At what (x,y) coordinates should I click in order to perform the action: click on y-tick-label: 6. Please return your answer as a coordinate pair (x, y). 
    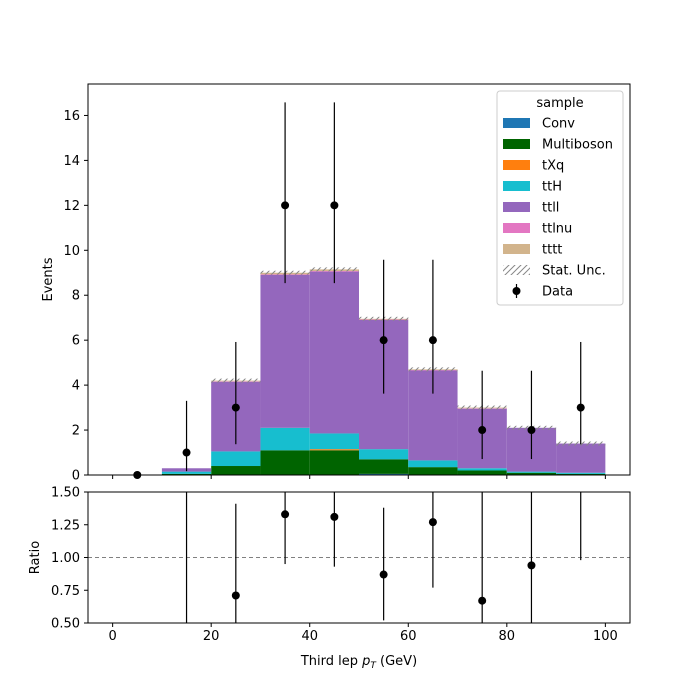
    Looking at the image, I should click on (76, 341).